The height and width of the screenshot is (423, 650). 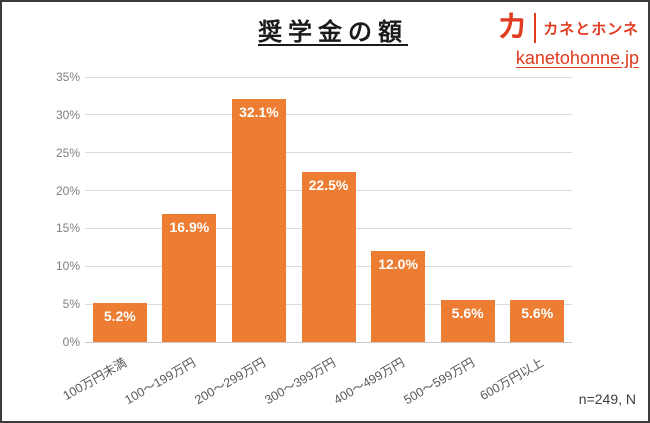 I want to click on bar-500～599万円: 5.6%, so click(x=467, y=320).